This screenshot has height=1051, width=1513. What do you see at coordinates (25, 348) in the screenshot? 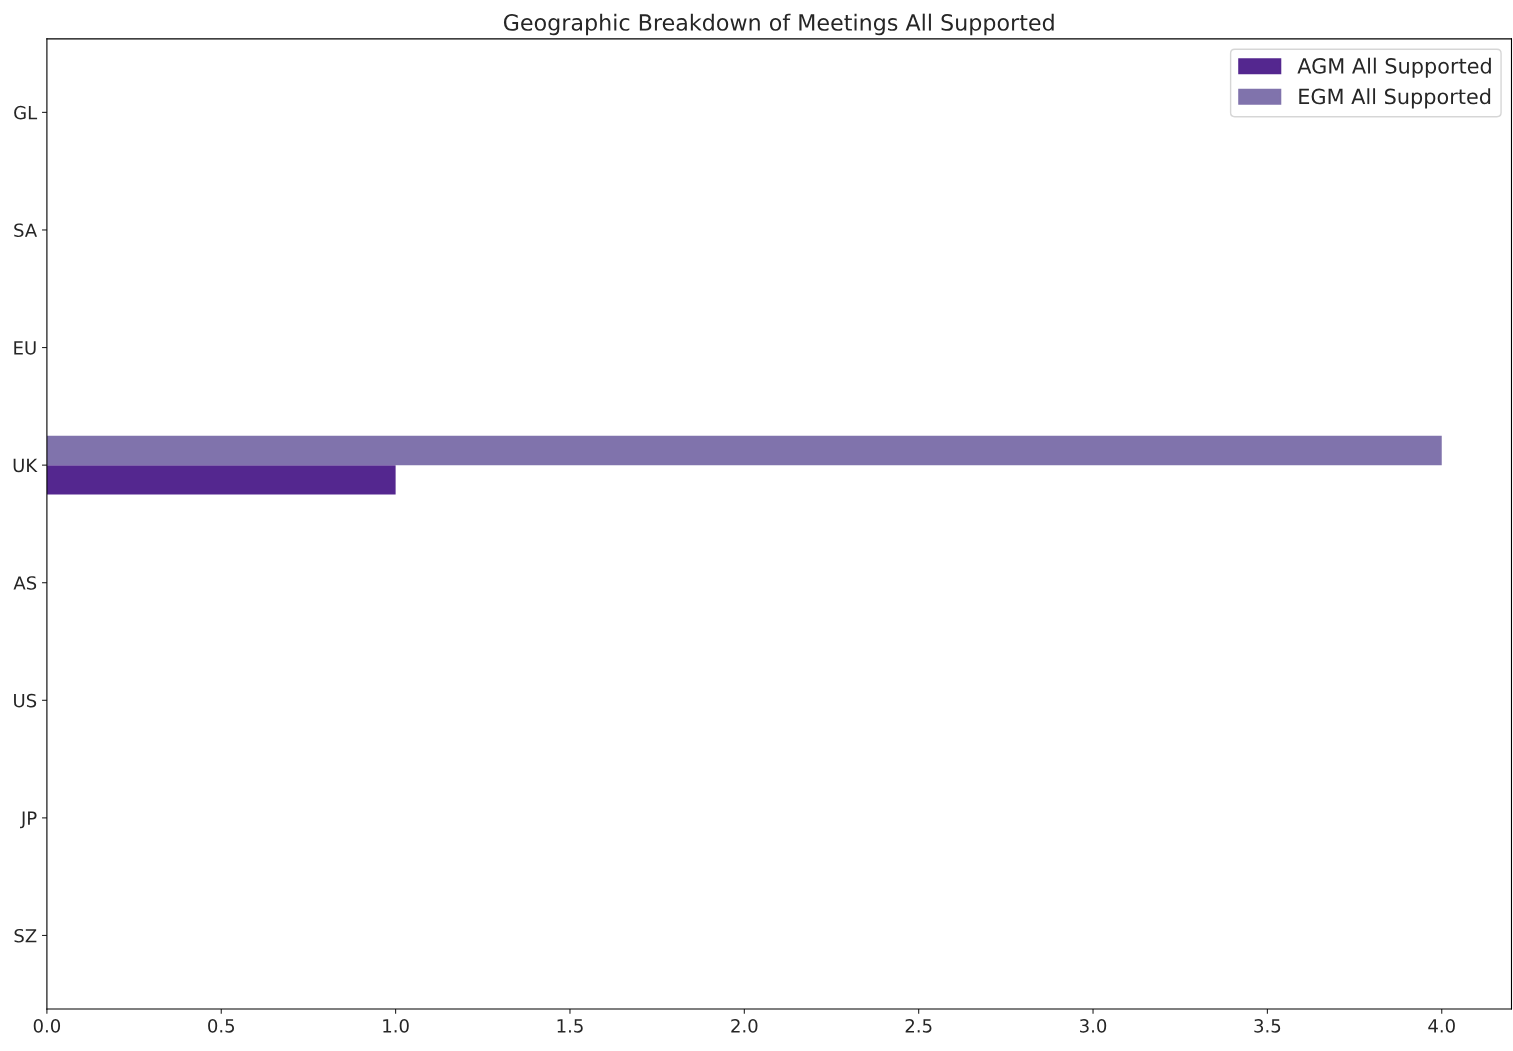
I see `y-tick-label: EU` at bounding box center [25, 348].